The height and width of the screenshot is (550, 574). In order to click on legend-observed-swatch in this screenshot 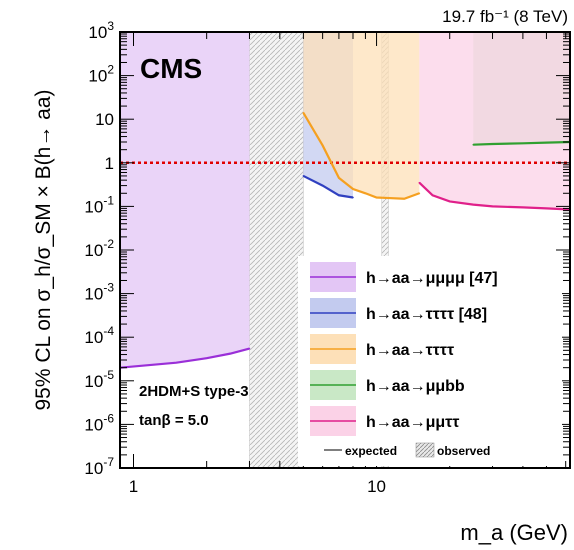, I will do `click(425, 450)`.